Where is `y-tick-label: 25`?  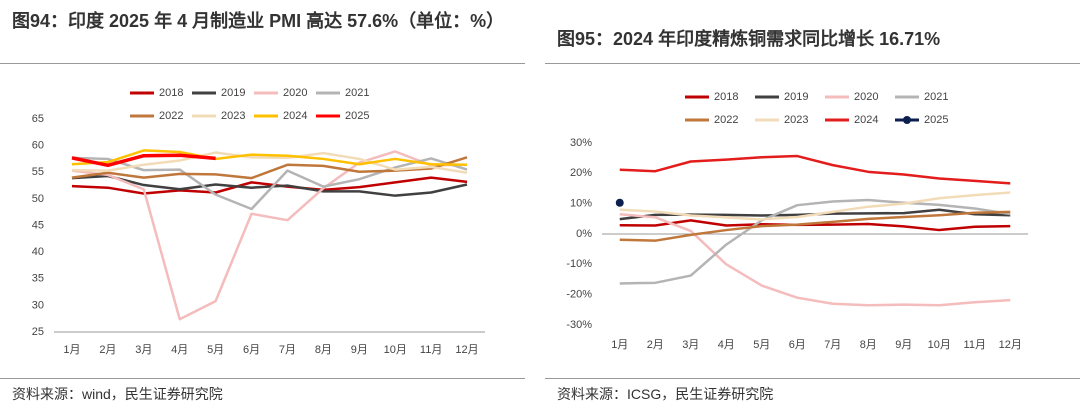
y-tick-label: 25 is located at coordinates (38, 332).